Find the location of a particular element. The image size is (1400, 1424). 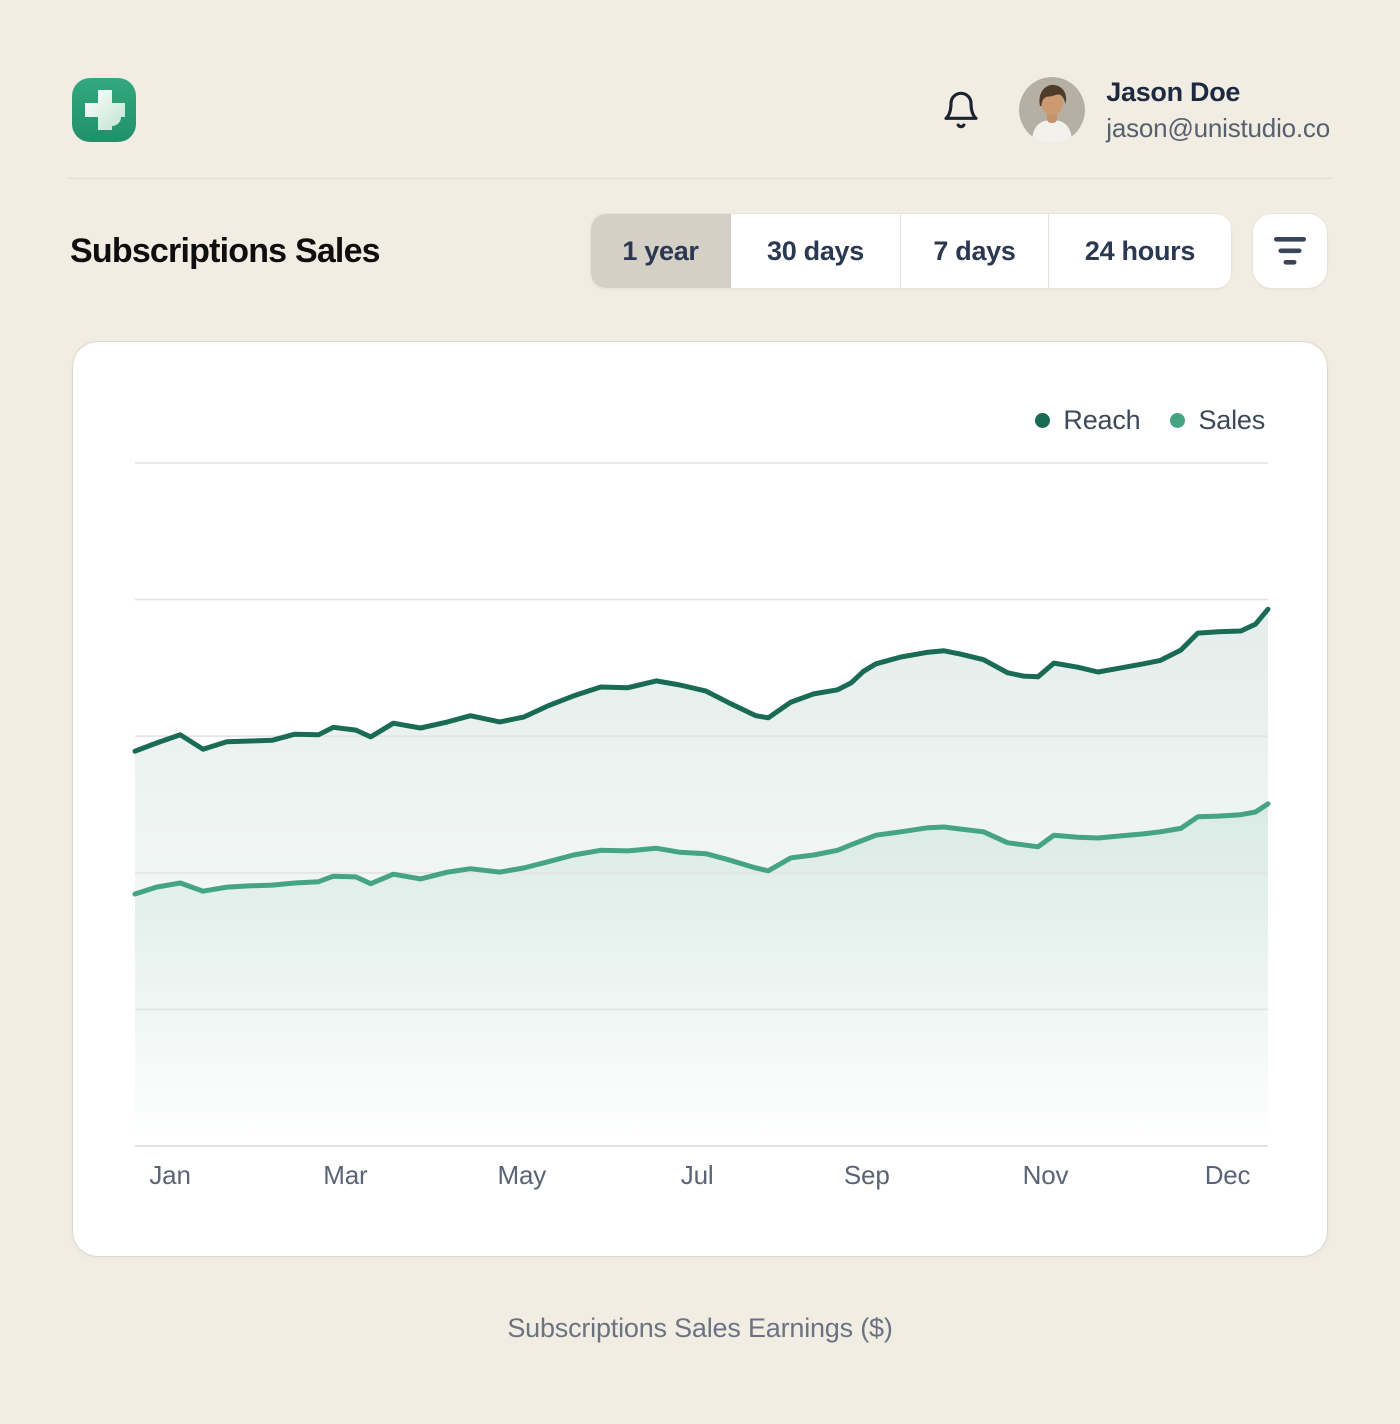

user-area: Jason Doe jason@unistudio.co is located at coordinates (1134, 110).